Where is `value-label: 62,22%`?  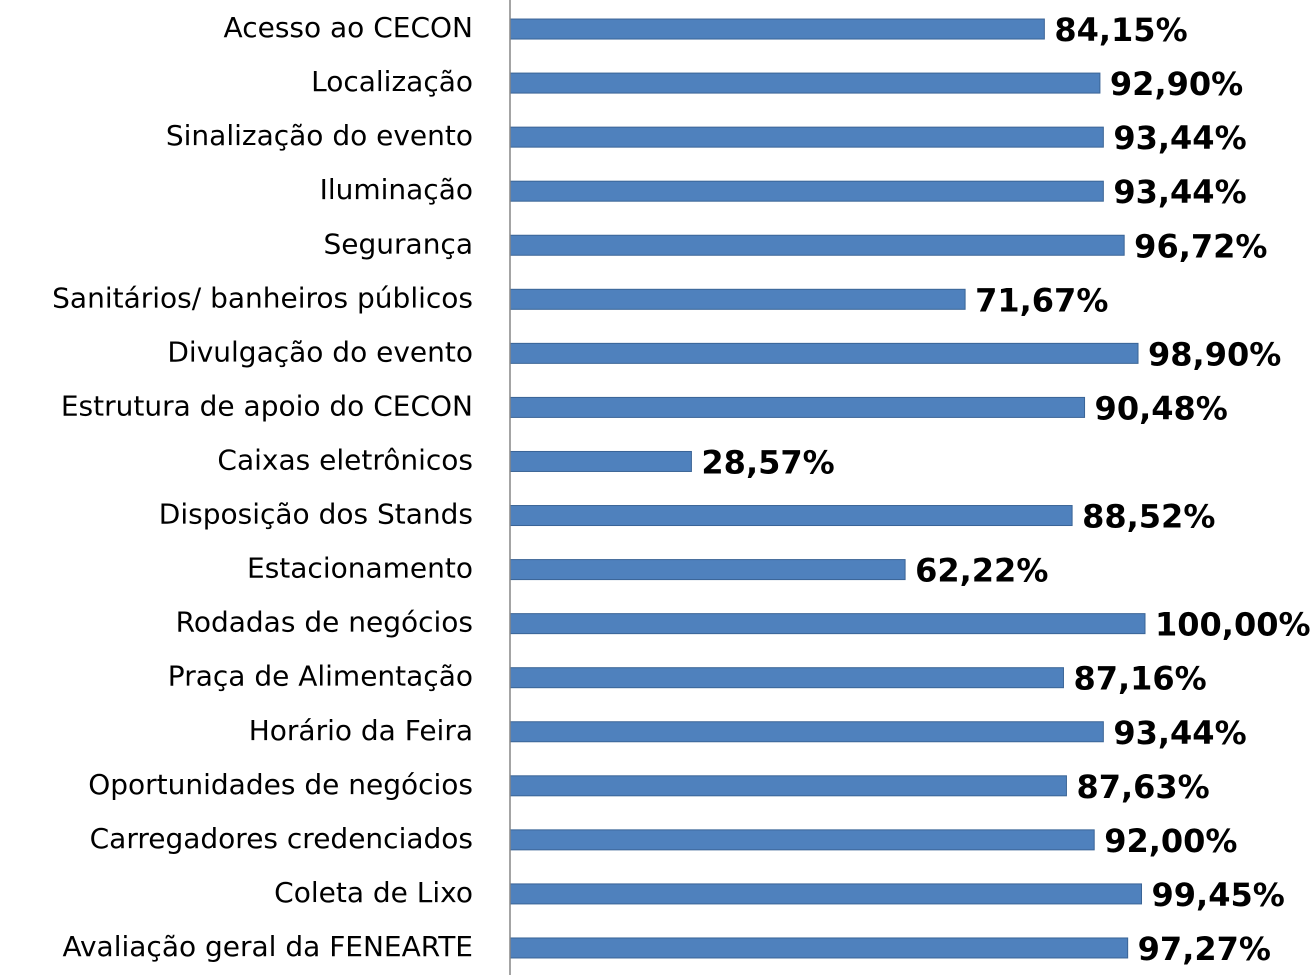
value-label: 62,22% is located at coordinates (981, 571).